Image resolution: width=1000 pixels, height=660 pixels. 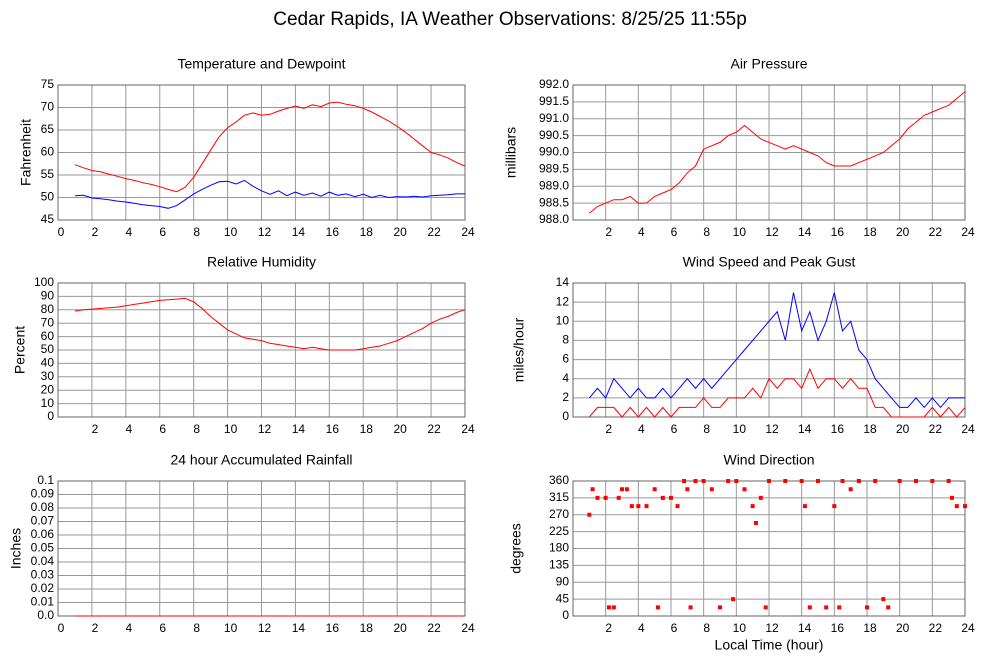 I want to click on y-tick-label: 60, so click(x=48, y=152).